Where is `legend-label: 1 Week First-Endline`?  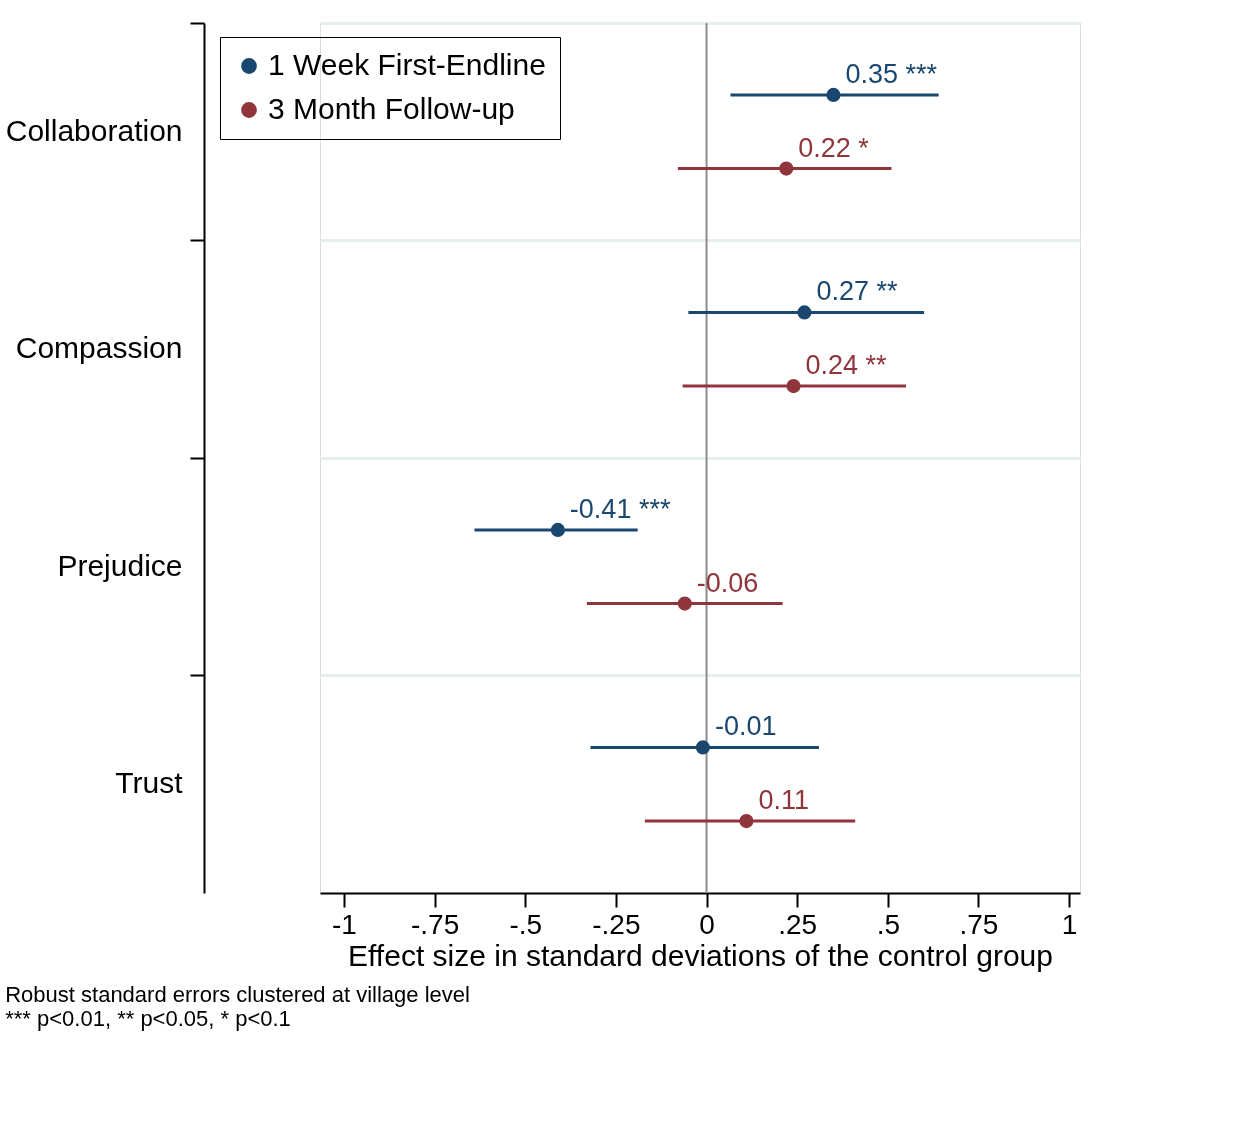 legend-label: 1 Week First-Endline is located at coordinates (407, 64).